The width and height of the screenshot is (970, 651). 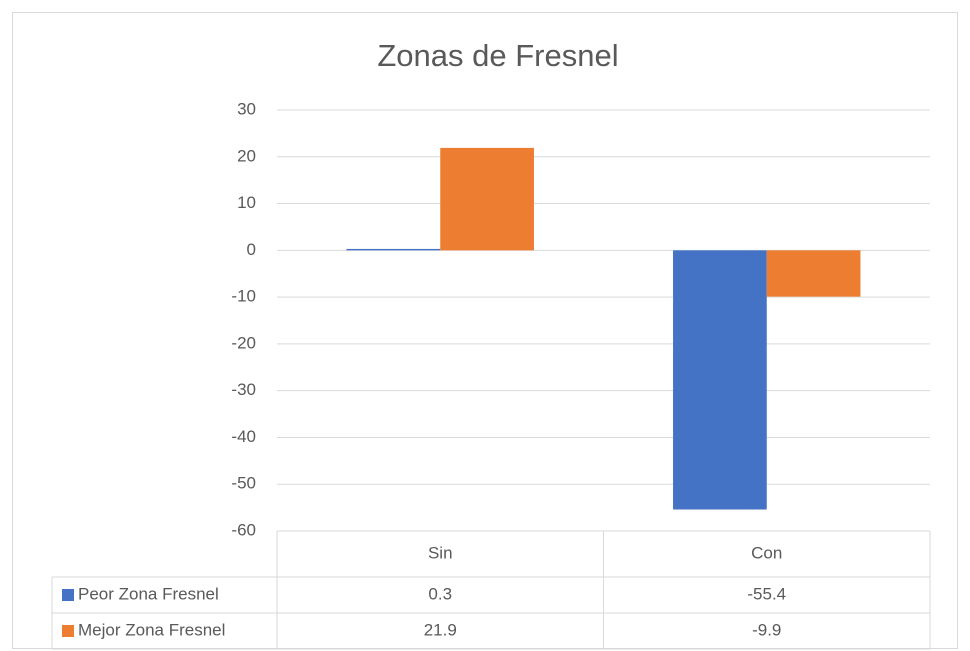 What do you see at coordinates (151, 629) in the screenshot?
I see `legend-label: Mejor Zona Fresnel` at bounding box center [151, 629].